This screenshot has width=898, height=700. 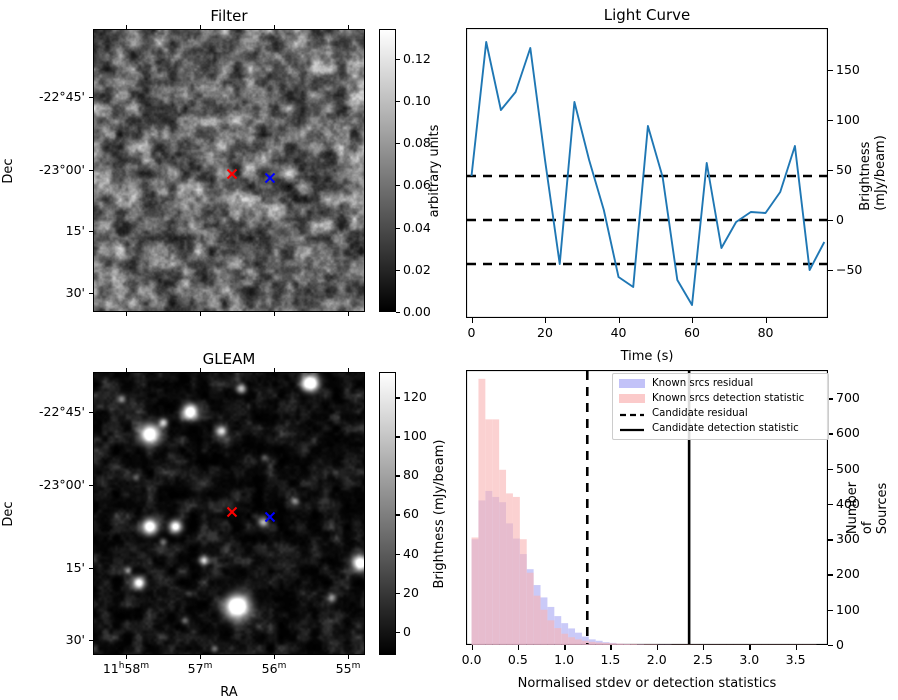 What do you see at coordinates (545, 332) in the screenshot?
I see `light-curve-xtick-1: 20` at bounding box center [545, 332].